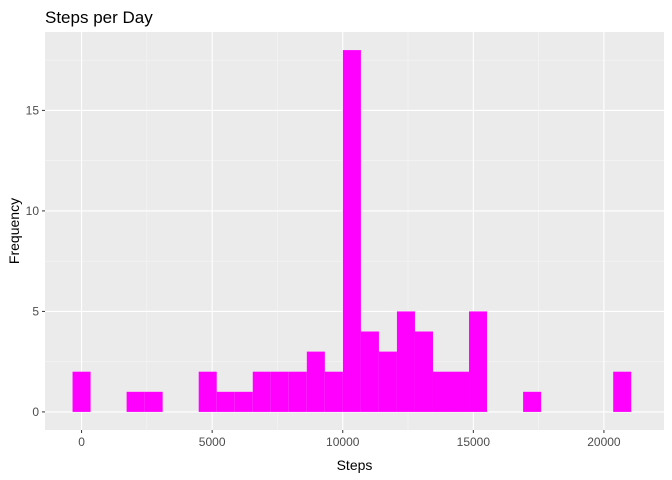 The image size is (672, 480). I want to click on y-tick-label: 5, so click(35, 311).